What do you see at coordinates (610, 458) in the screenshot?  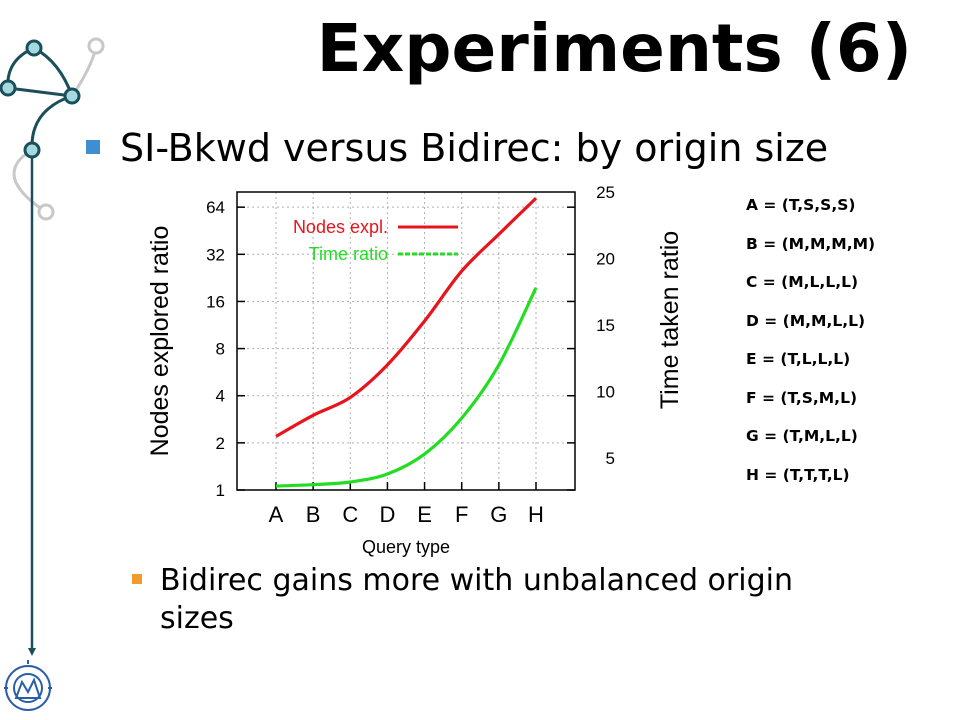 I see `y2-tick-label: 5` at bounding box center [610, 458].